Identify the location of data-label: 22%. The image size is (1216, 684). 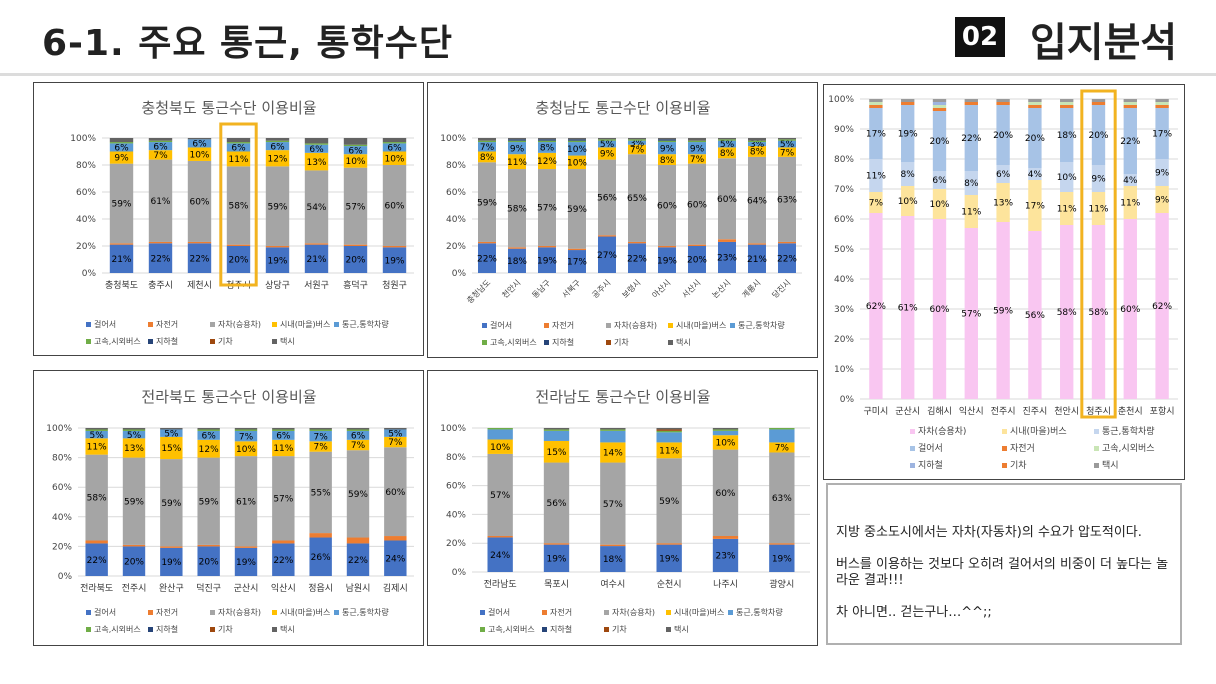
(787, 259).